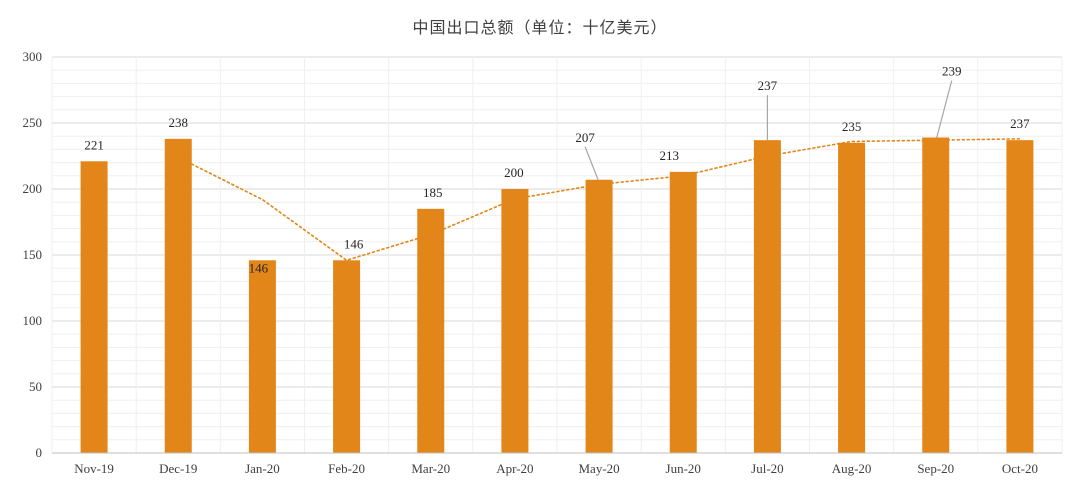  I want to click on data-label-Mar-20: 185, so click(433, 192).